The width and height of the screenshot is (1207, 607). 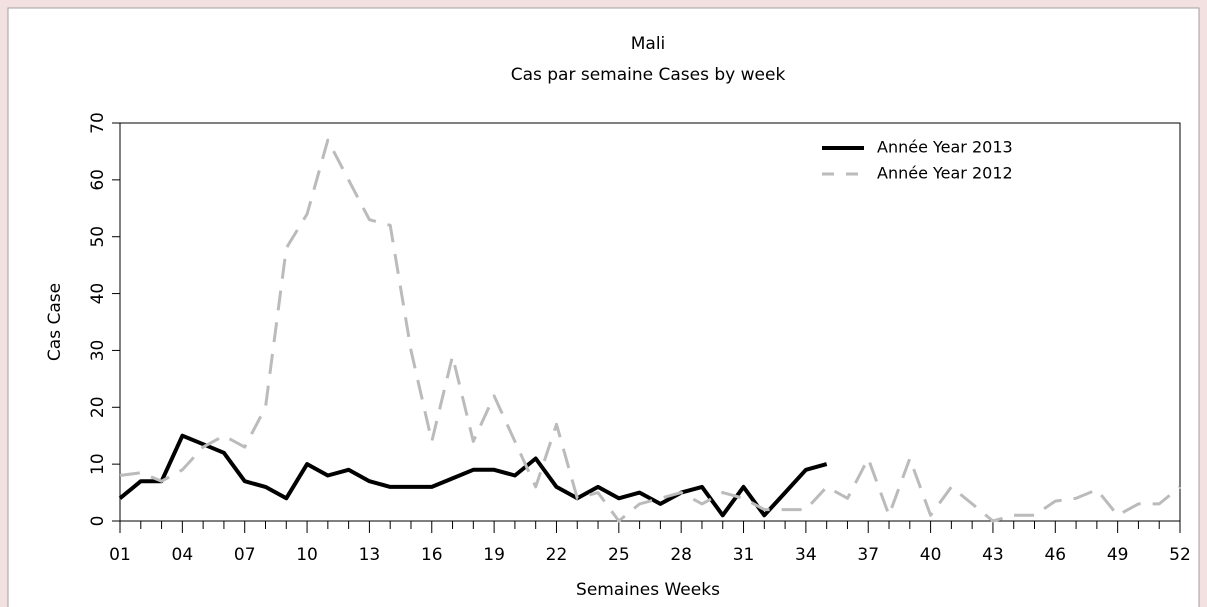 What do you see at coordinates (744, 555) in the screenshot?
I see `x-tick-label: 31` at bounding box center [744, 555].